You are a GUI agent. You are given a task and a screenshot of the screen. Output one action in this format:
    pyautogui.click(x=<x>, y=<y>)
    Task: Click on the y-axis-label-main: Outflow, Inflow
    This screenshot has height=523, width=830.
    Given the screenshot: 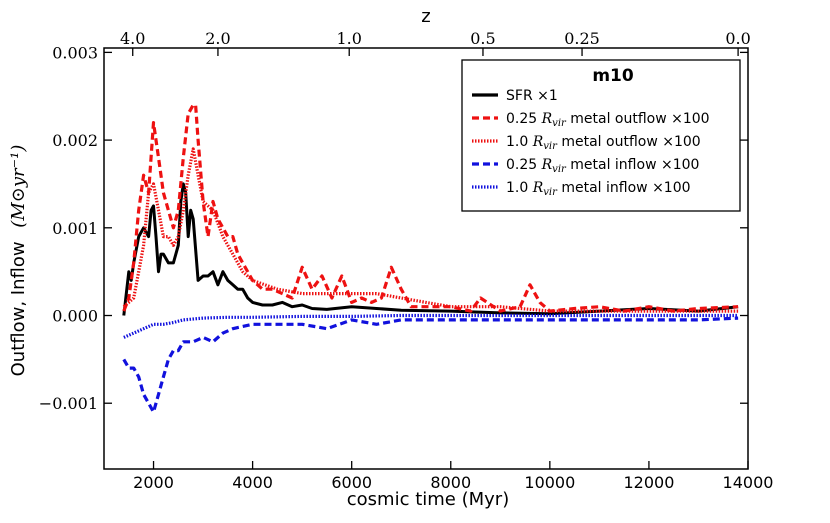 What is the action you would take?
    pyautogui.click(x=18, y=308)
    